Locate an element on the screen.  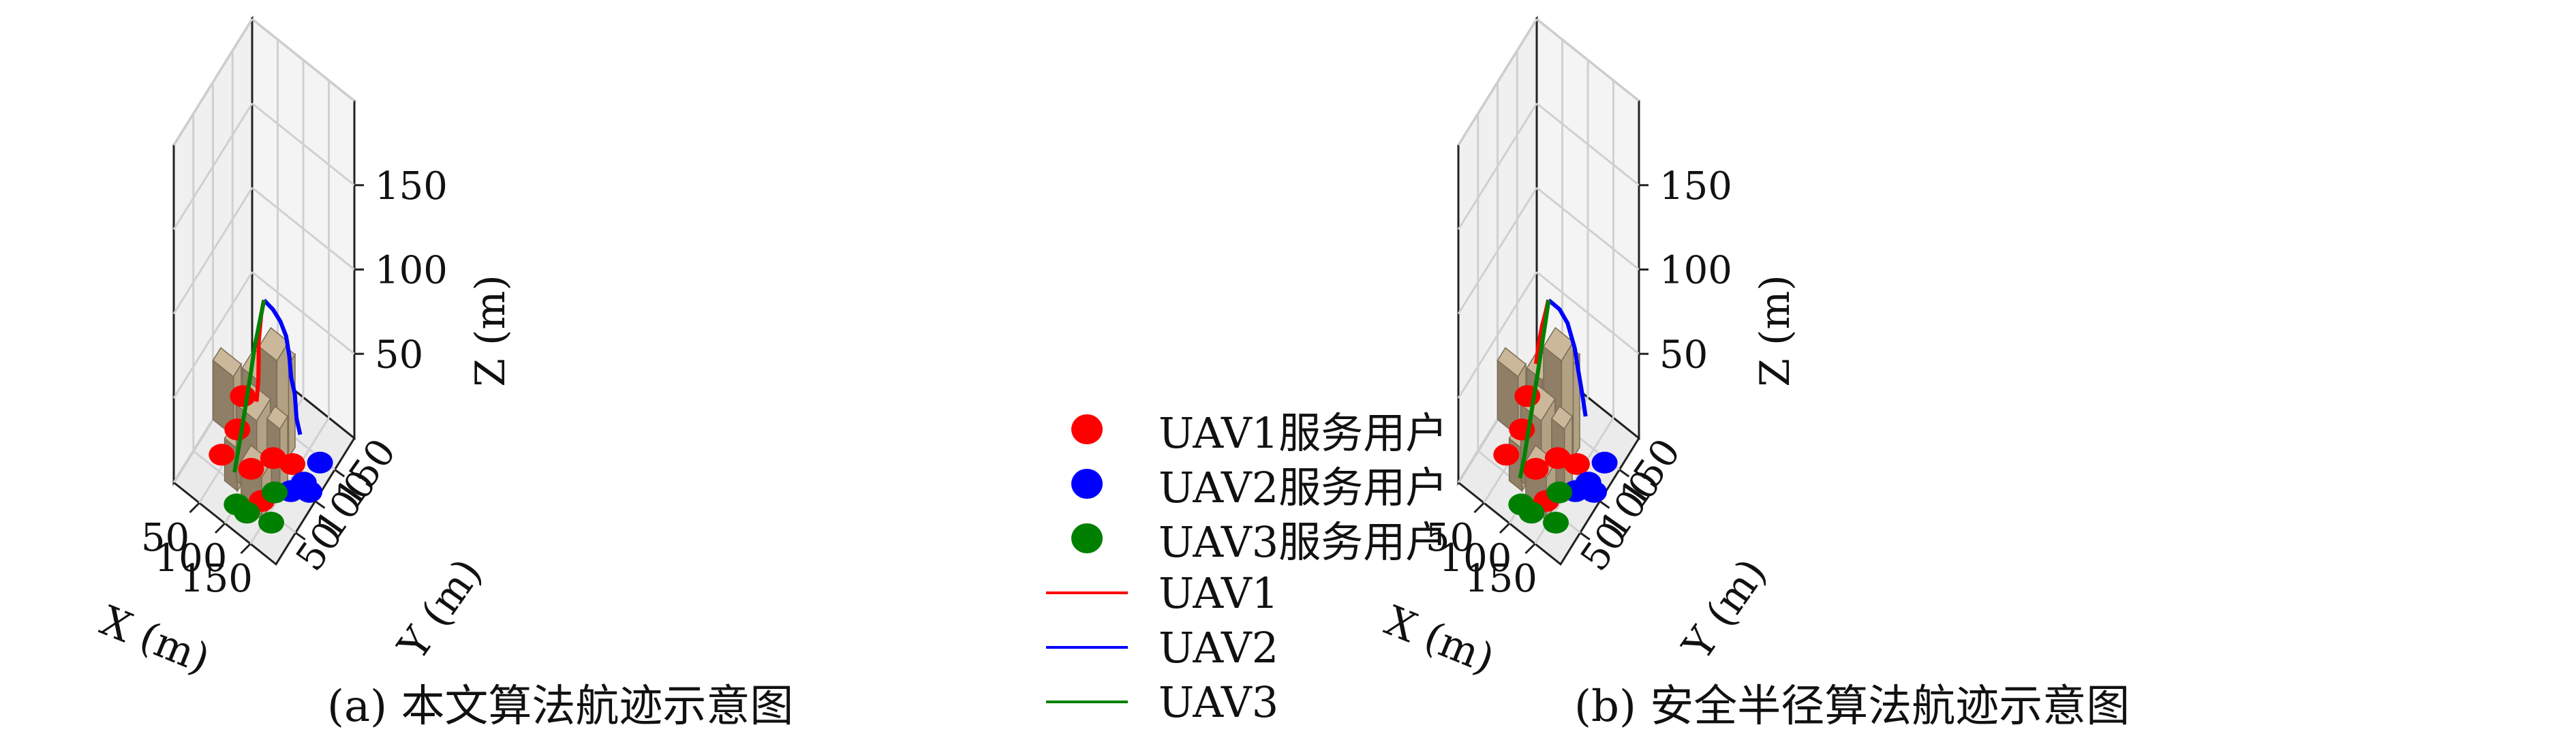
legend-label: UAV3 is located at coordinates (1219, 702).